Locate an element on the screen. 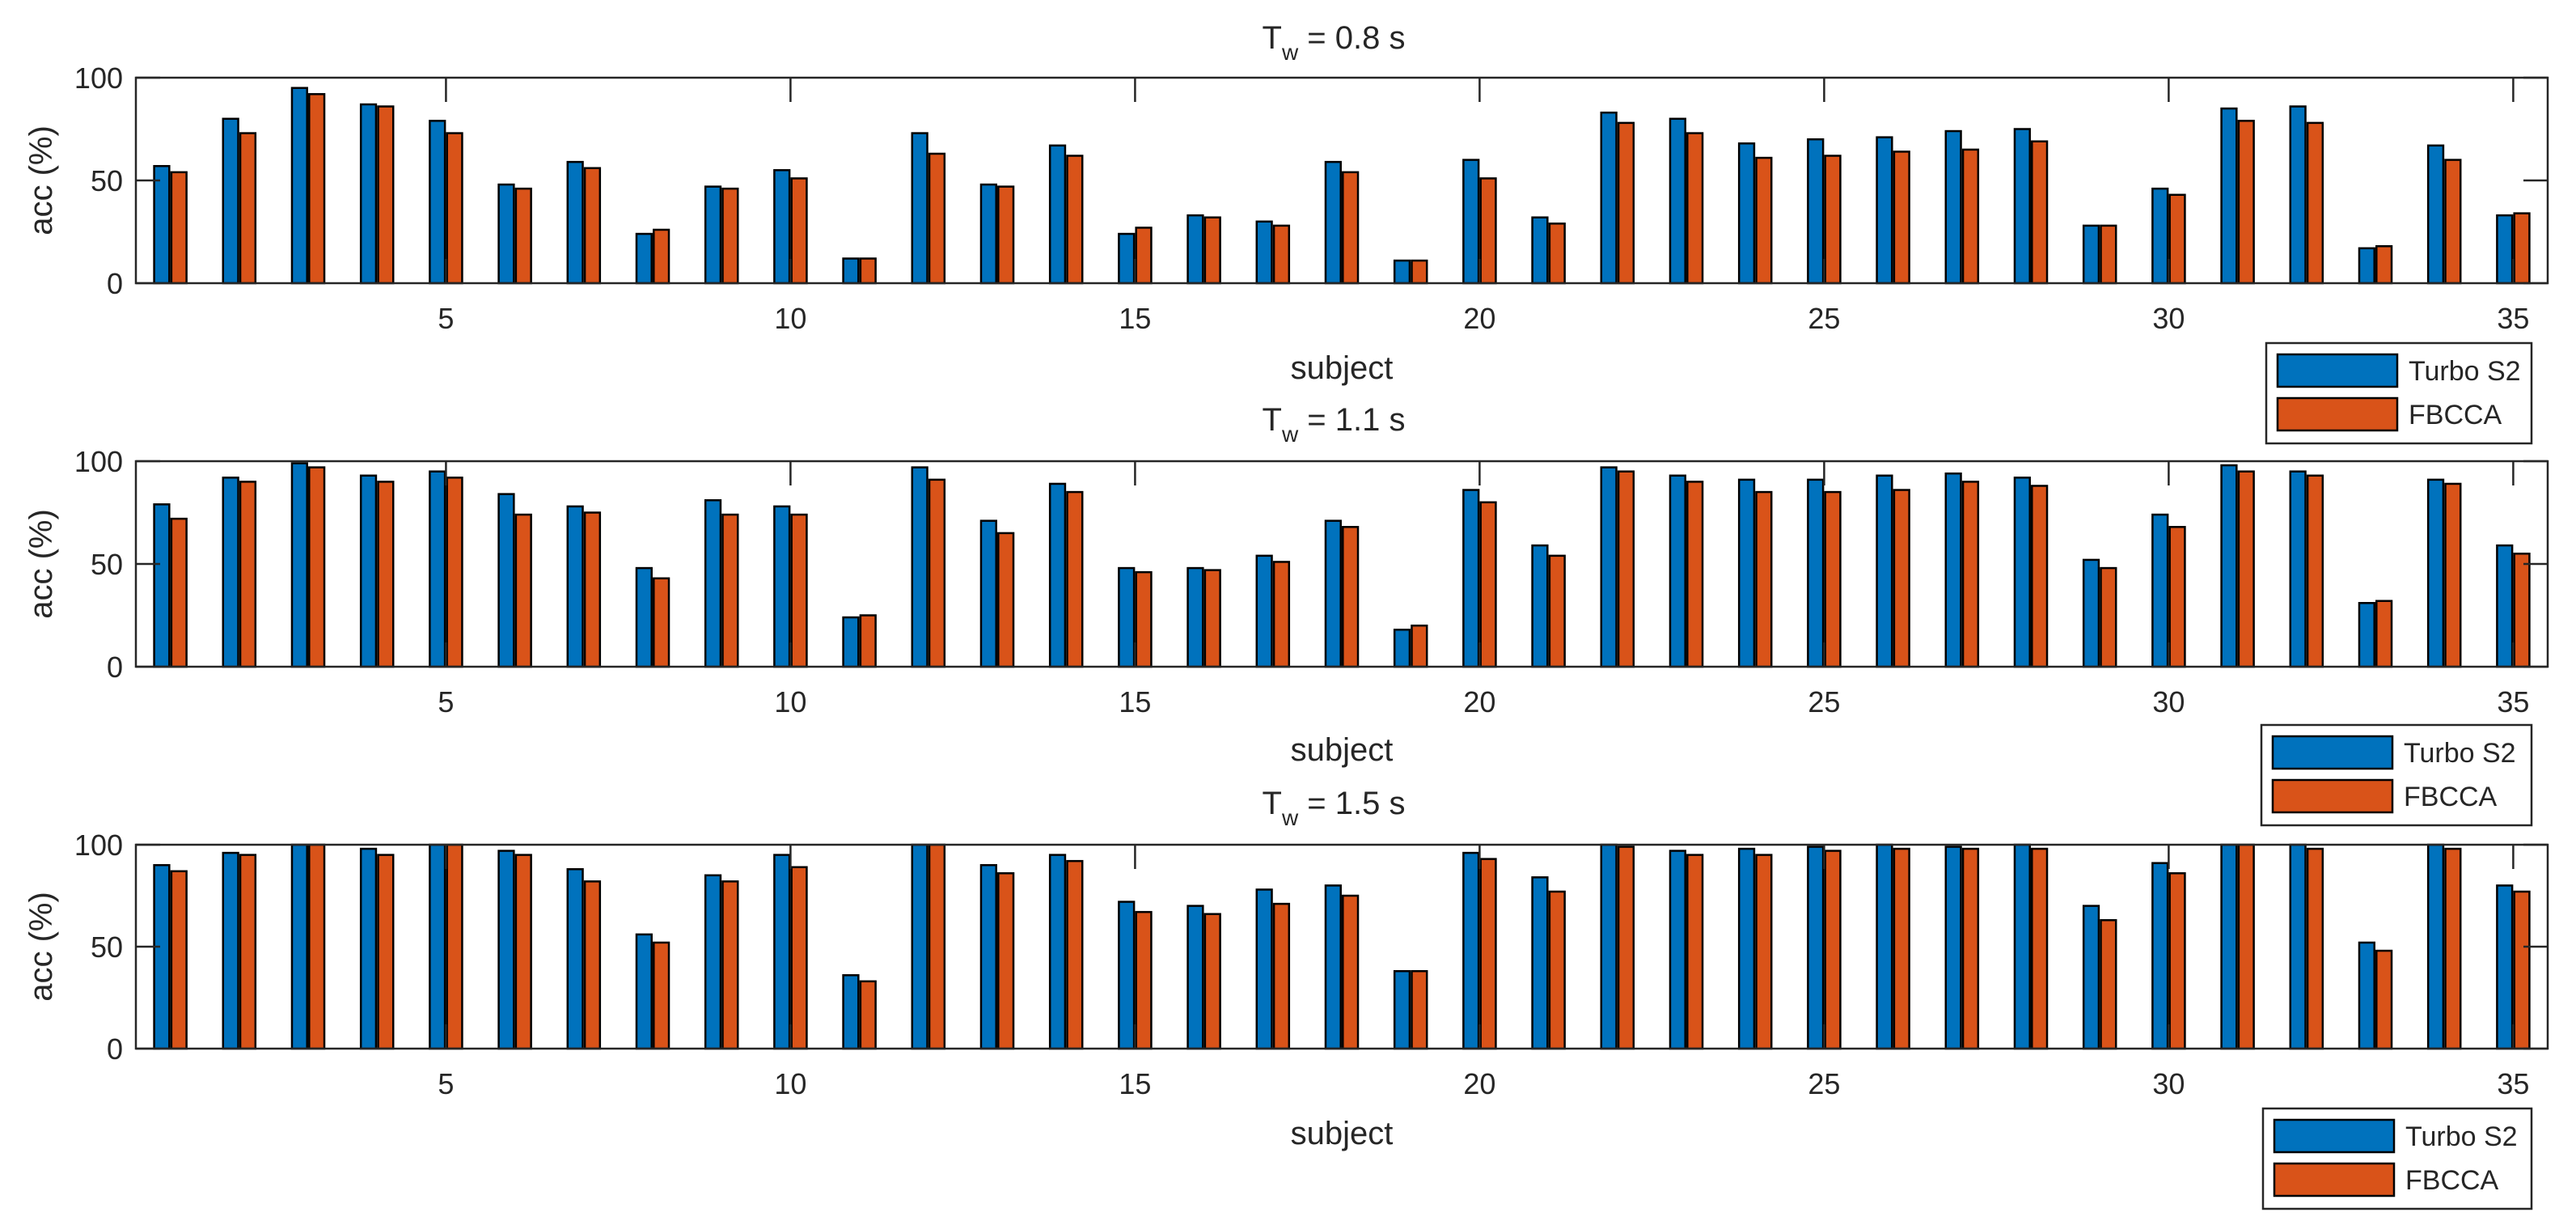 The width and height of the screenshot is (2576, 1225). chart-title: Tw = 0.8 s is located at coordinates (1334, 42).